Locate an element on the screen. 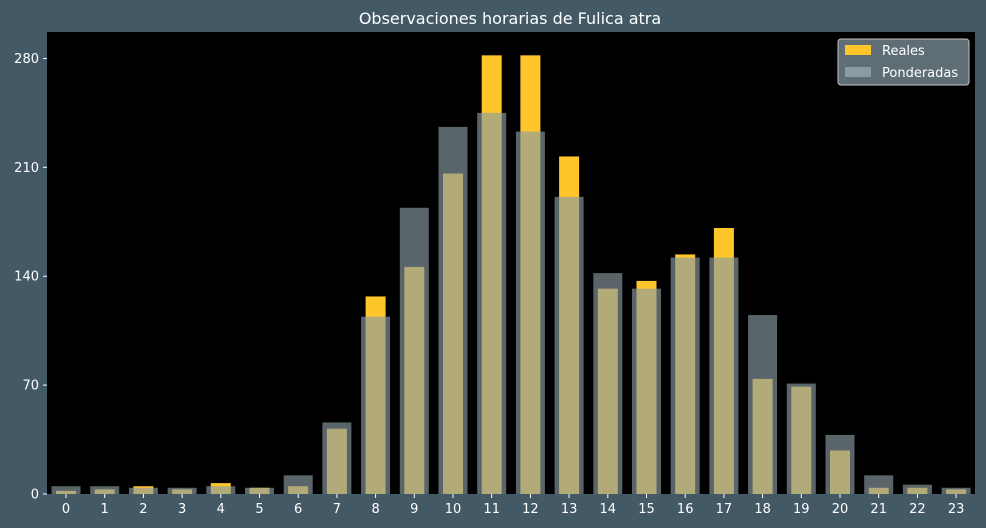 The width and height of the screenshot is (986, 528). x-tick-label-17: 17 is located at coordinates (724, 509).